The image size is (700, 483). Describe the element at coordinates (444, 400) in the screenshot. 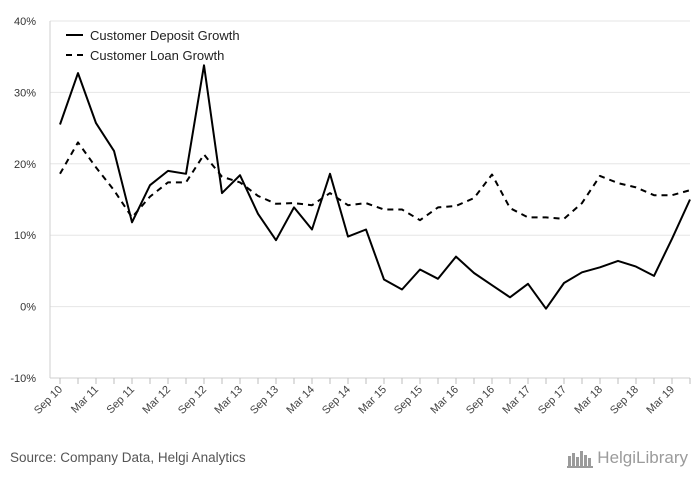

I see `x-tick-label: Mar 16` at that location.